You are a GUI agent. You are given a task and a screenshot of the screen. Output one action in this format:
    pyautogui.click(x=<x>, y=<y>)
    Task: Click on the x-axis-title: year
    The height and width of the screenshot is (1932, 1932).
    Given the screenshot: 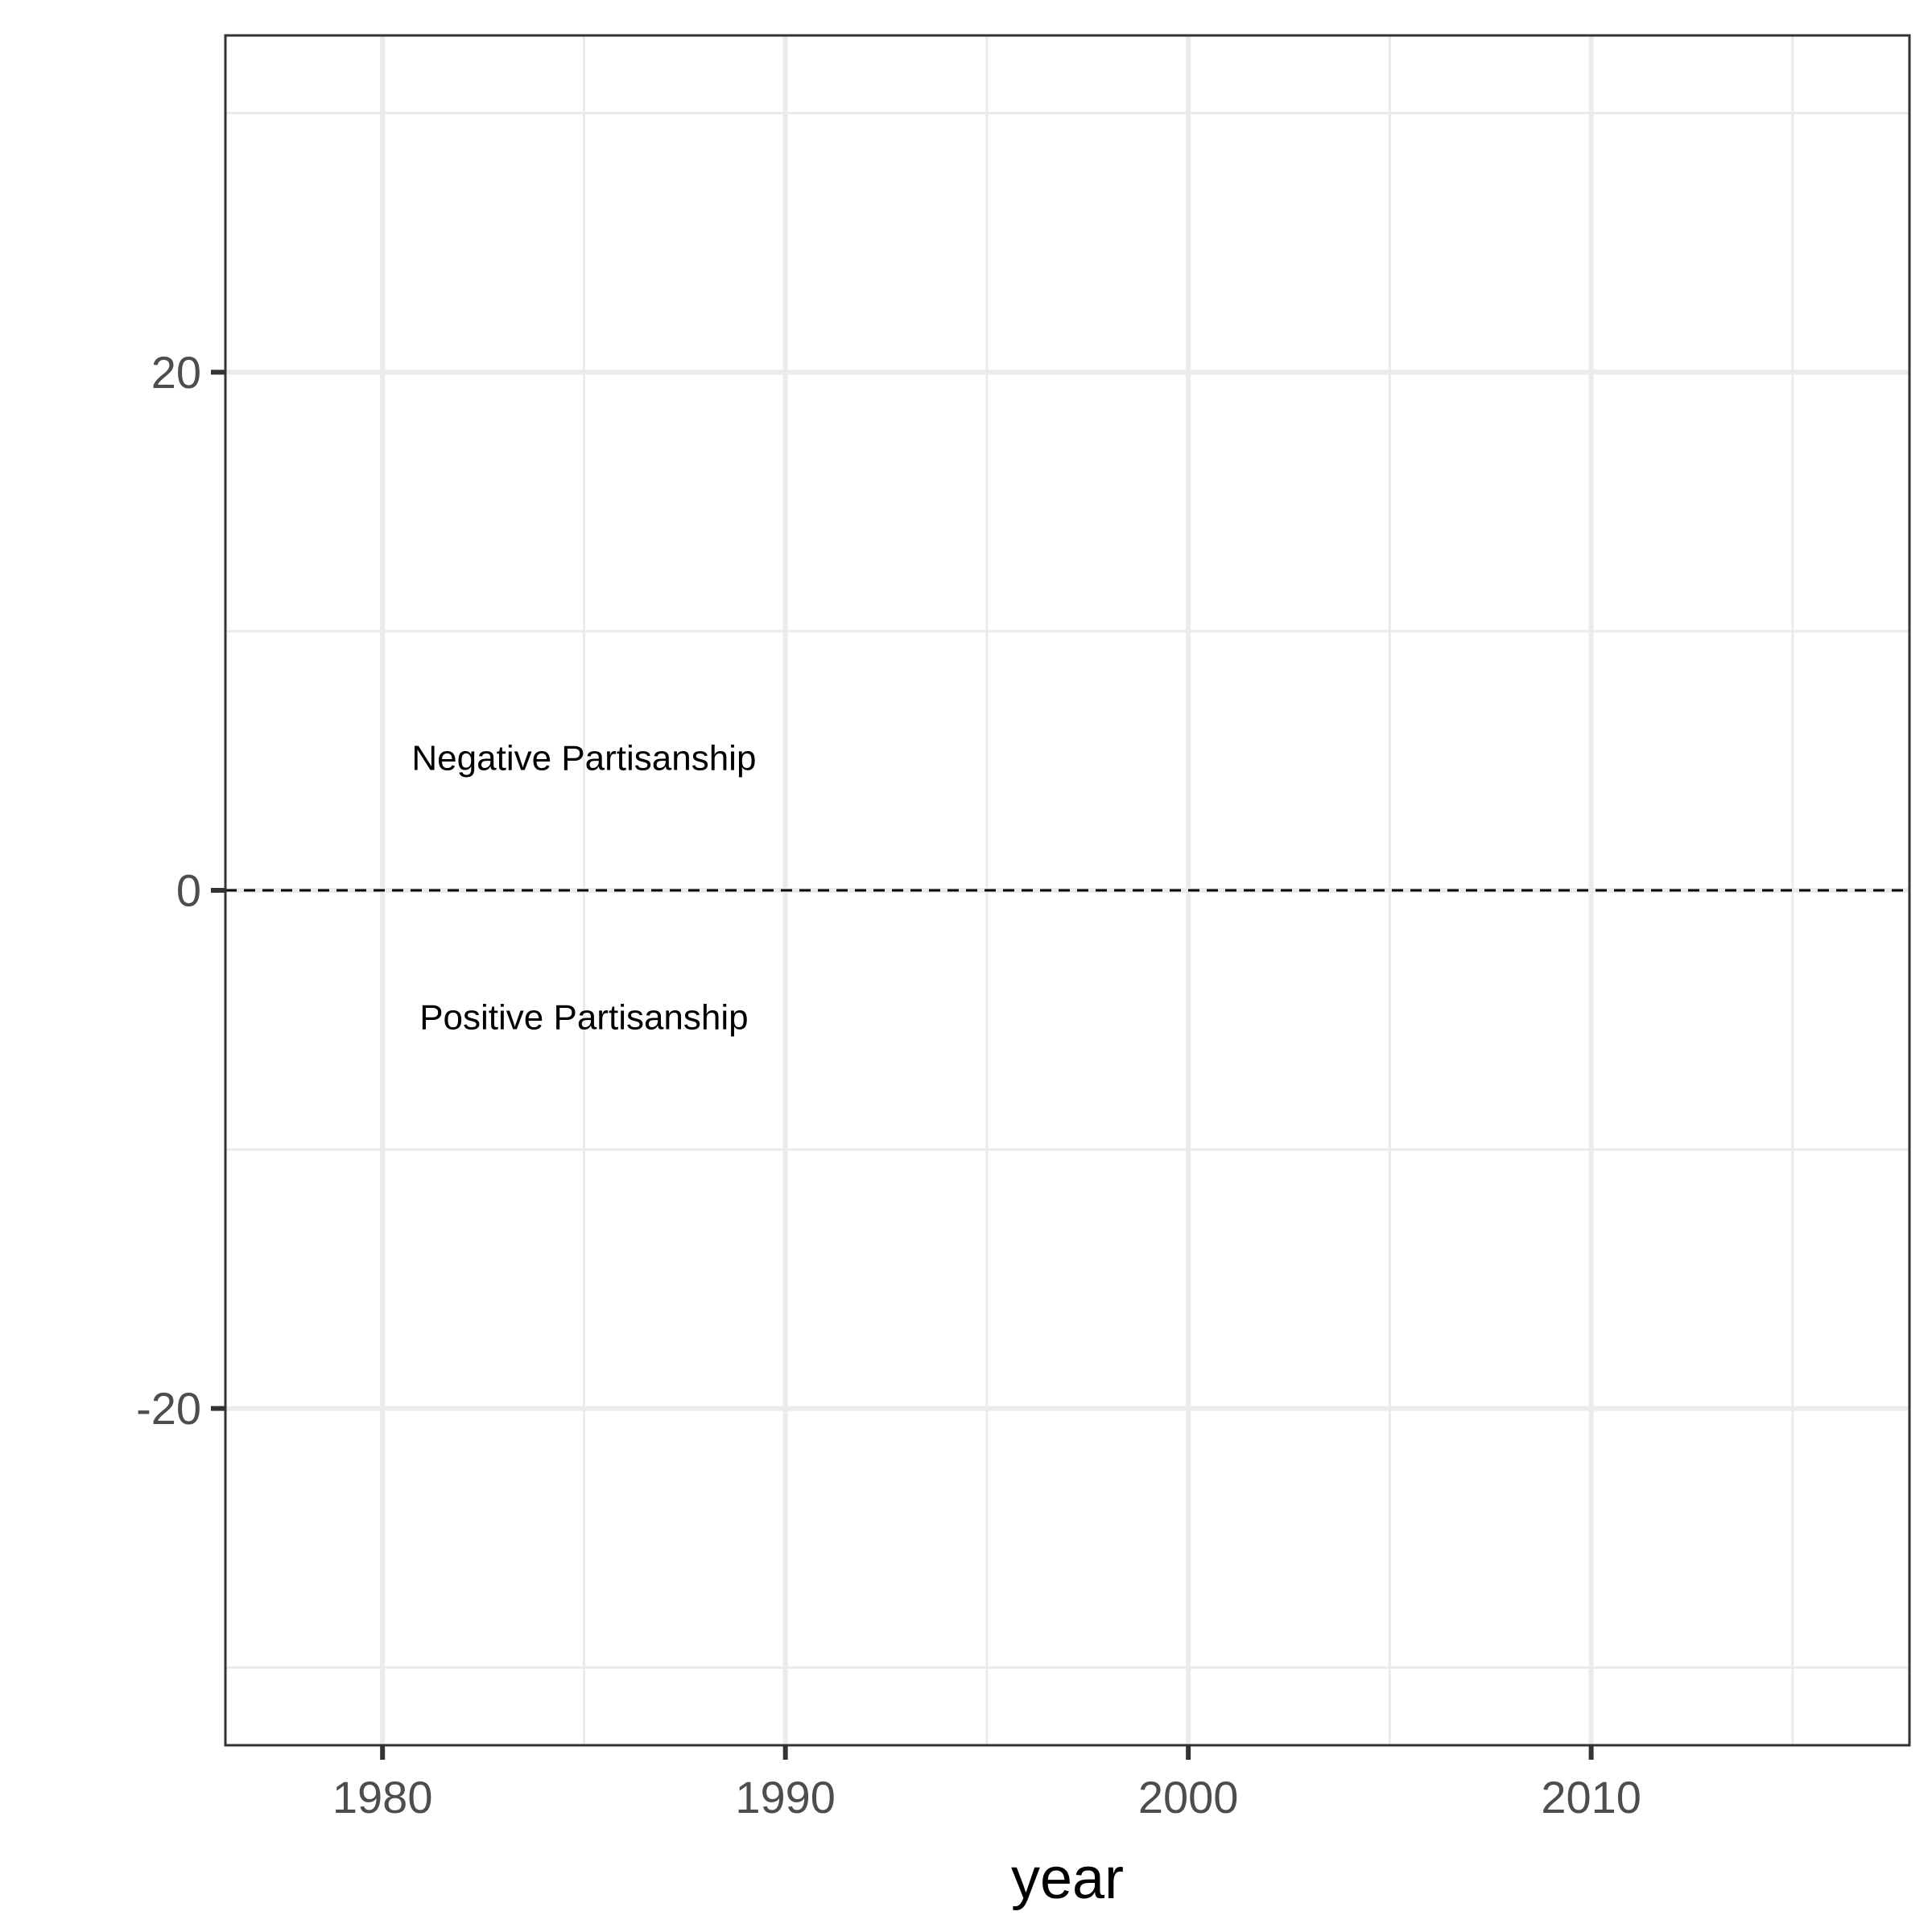 What is the action you would take?
    pyautogui.click(x=1067, y=1879)
    